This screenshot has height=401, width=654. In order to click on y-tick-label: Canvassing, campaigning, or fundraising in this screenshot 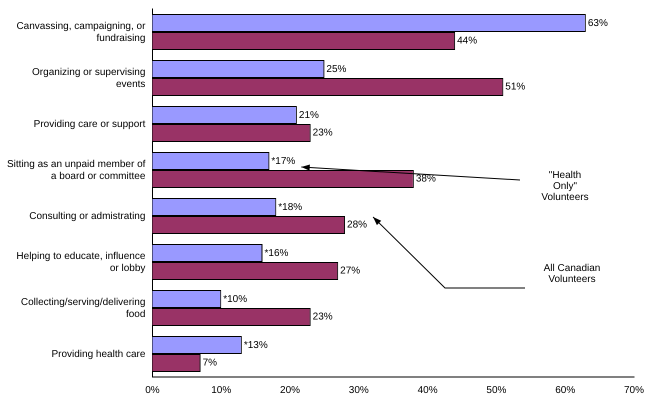, I will do `click(81, 32)`.